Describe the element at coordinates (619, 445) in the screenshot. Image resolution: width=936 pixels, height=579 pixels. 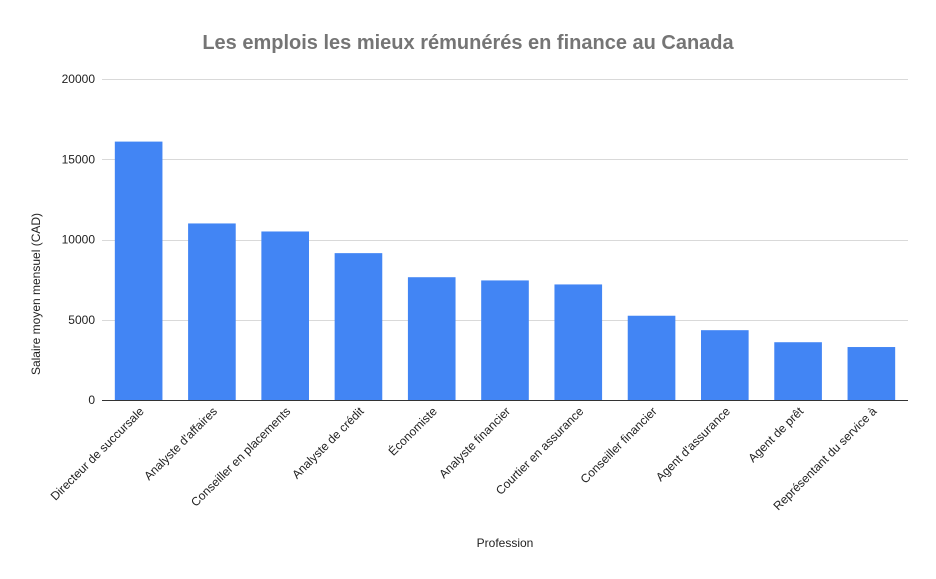
I see `x-tick-label: Conseiller financier` at that location.